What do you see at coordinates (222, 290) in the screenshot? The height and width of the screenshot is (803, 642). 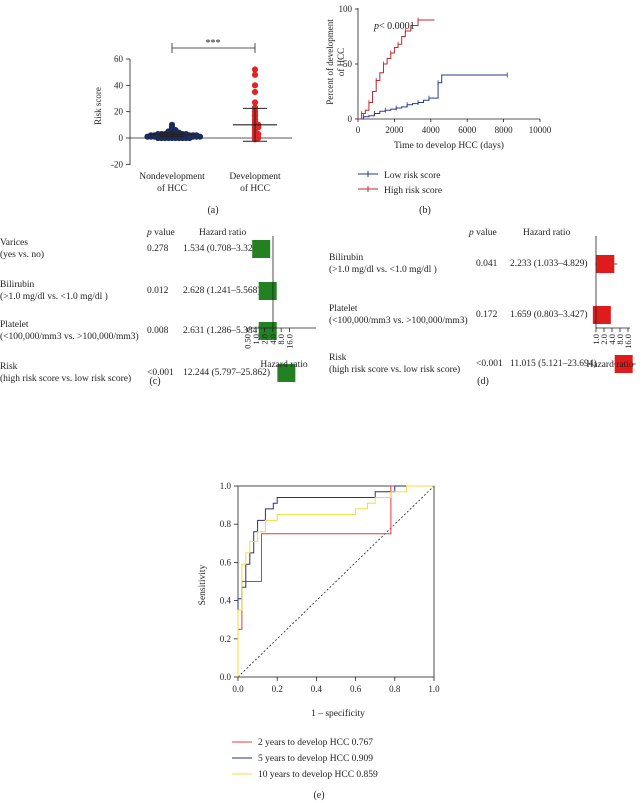 I see `row-hazard-ratio: 2.628 (1.241–5.568)` at bounding box center [222, 290].